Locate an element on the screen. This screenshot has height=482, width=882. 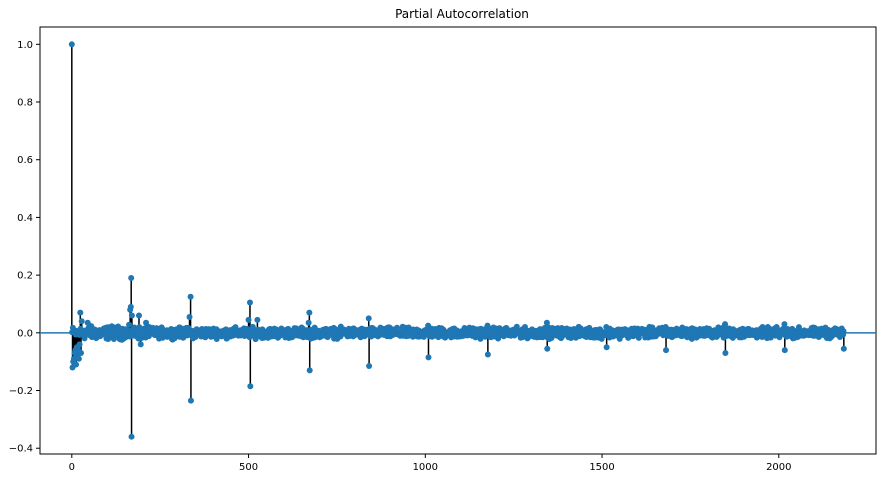
x-tick-label: 0 is located at coordinates (72, 467).